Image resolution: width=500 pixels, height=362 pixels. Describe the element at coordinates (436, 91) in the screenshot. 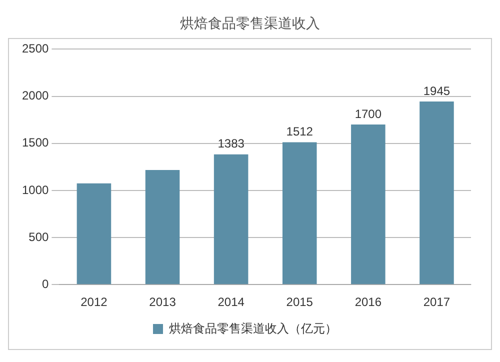

I see `data-label: 1945` at that location.